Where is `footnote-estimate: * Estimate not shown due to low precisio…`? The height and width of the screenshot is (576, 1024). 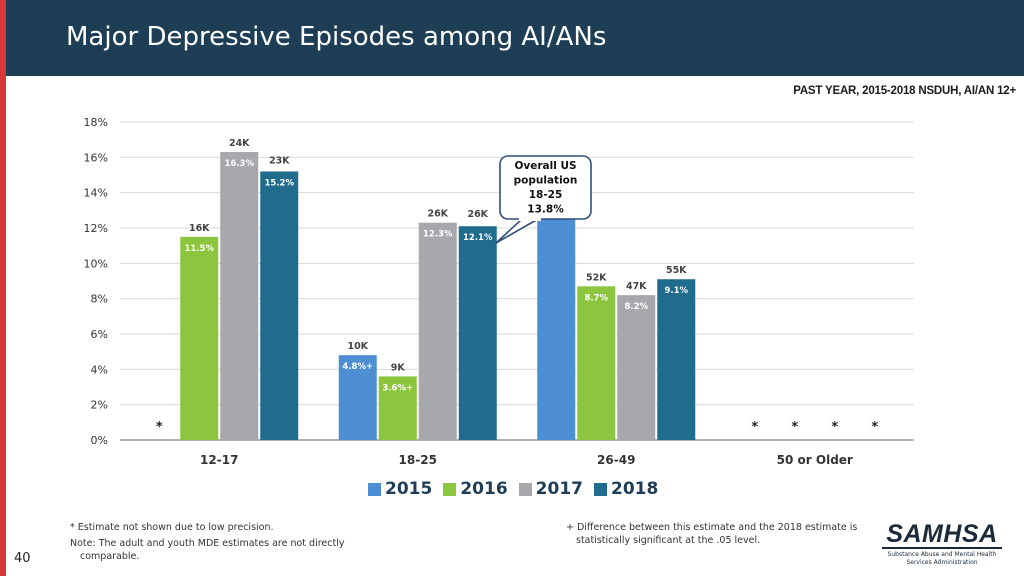
footnote-estimate: * Estimate not shown due to low precisio… is located at coordinates (172, 527).